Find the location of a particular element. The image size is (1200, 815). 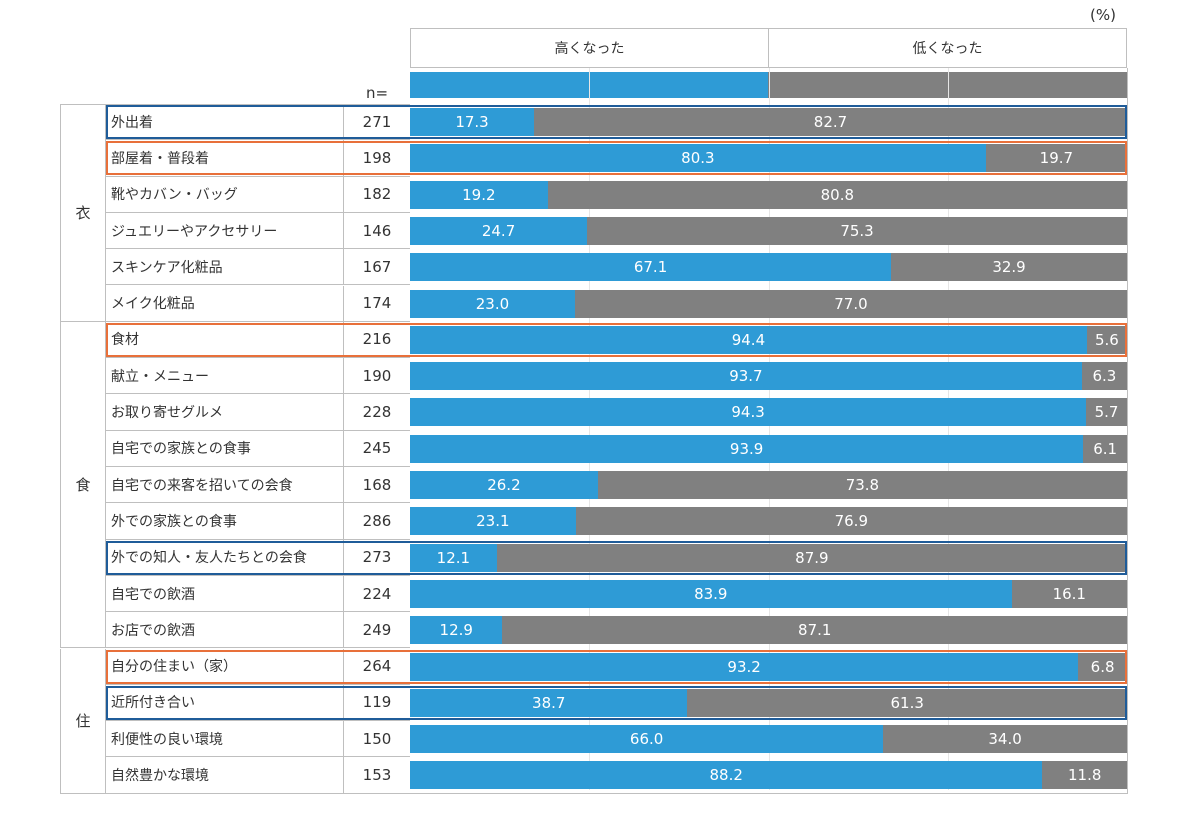

bar-segment-low: 6.8 is located at coordinates (1102, 666).